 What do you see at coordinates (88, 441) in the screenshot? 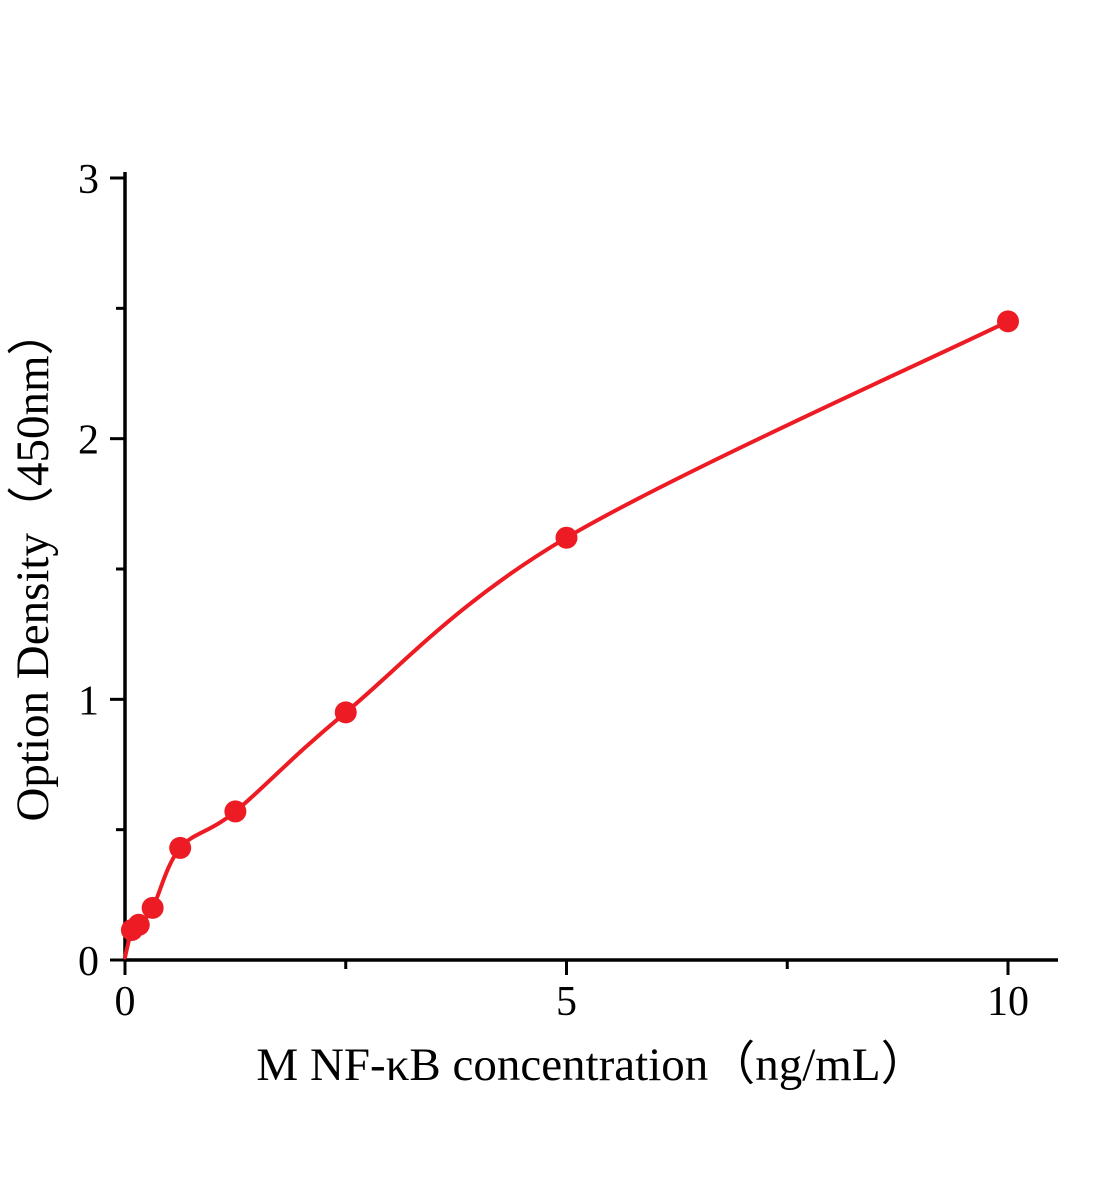
I see `y-tick-label: 2` at bounding box center [88, 441].